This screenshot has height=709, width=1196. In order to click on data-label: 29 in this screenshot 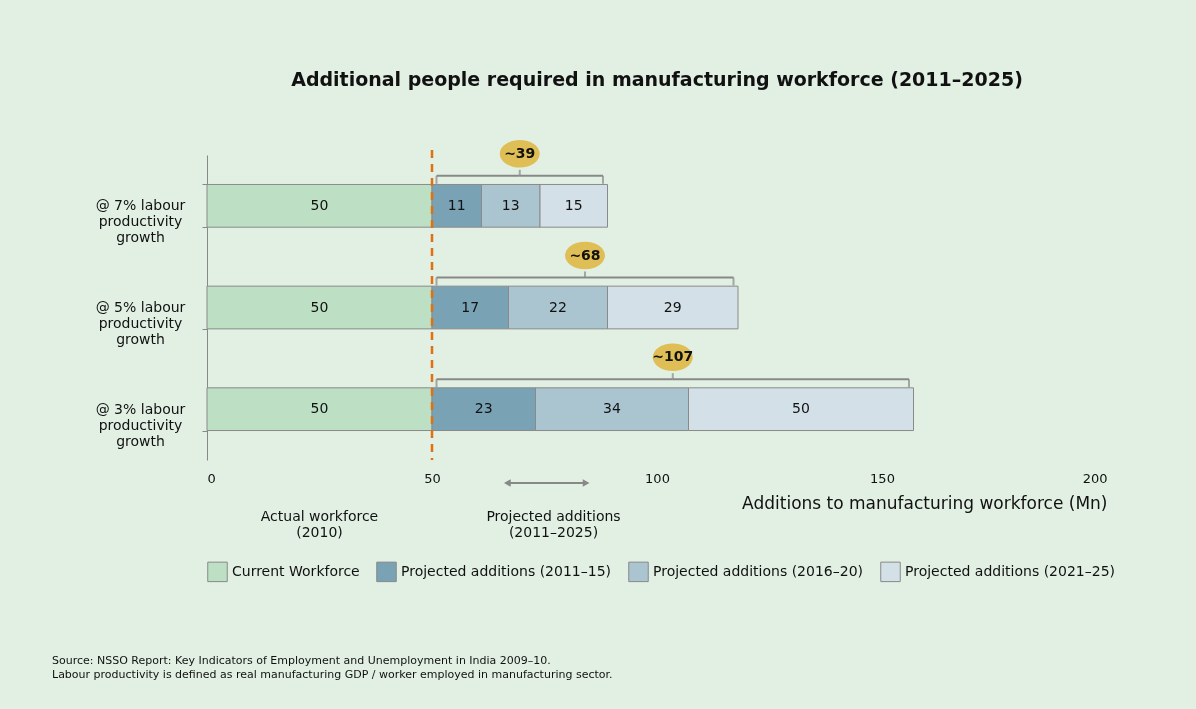, I will do `click(672, 306)`.